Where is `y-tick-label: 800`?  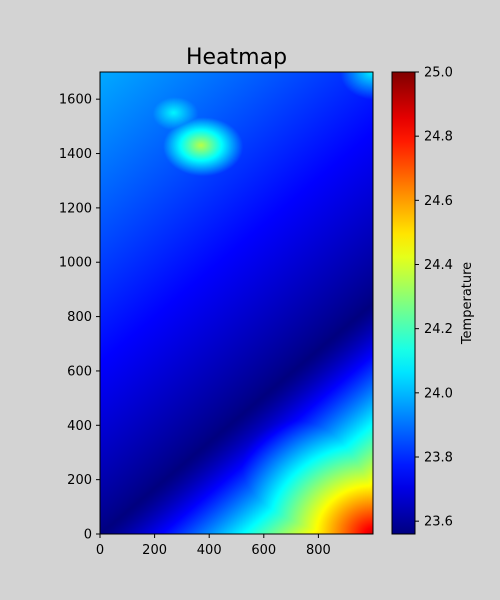
y-tick-label: 800 is located at coordinates (79, 317).